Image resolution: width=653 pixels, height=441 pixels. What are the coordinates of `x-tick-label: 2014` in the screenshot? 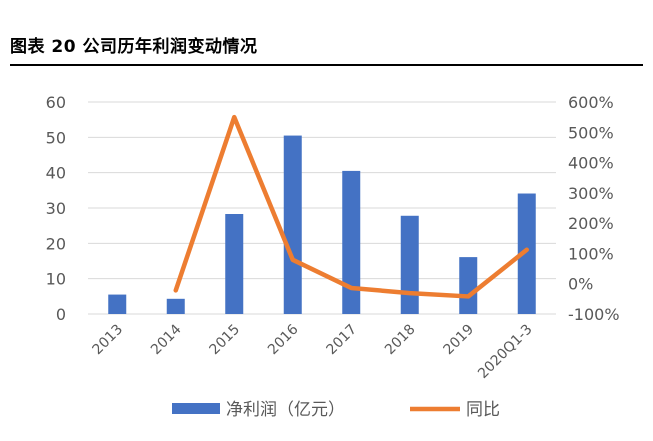 It's located at (166, 339).